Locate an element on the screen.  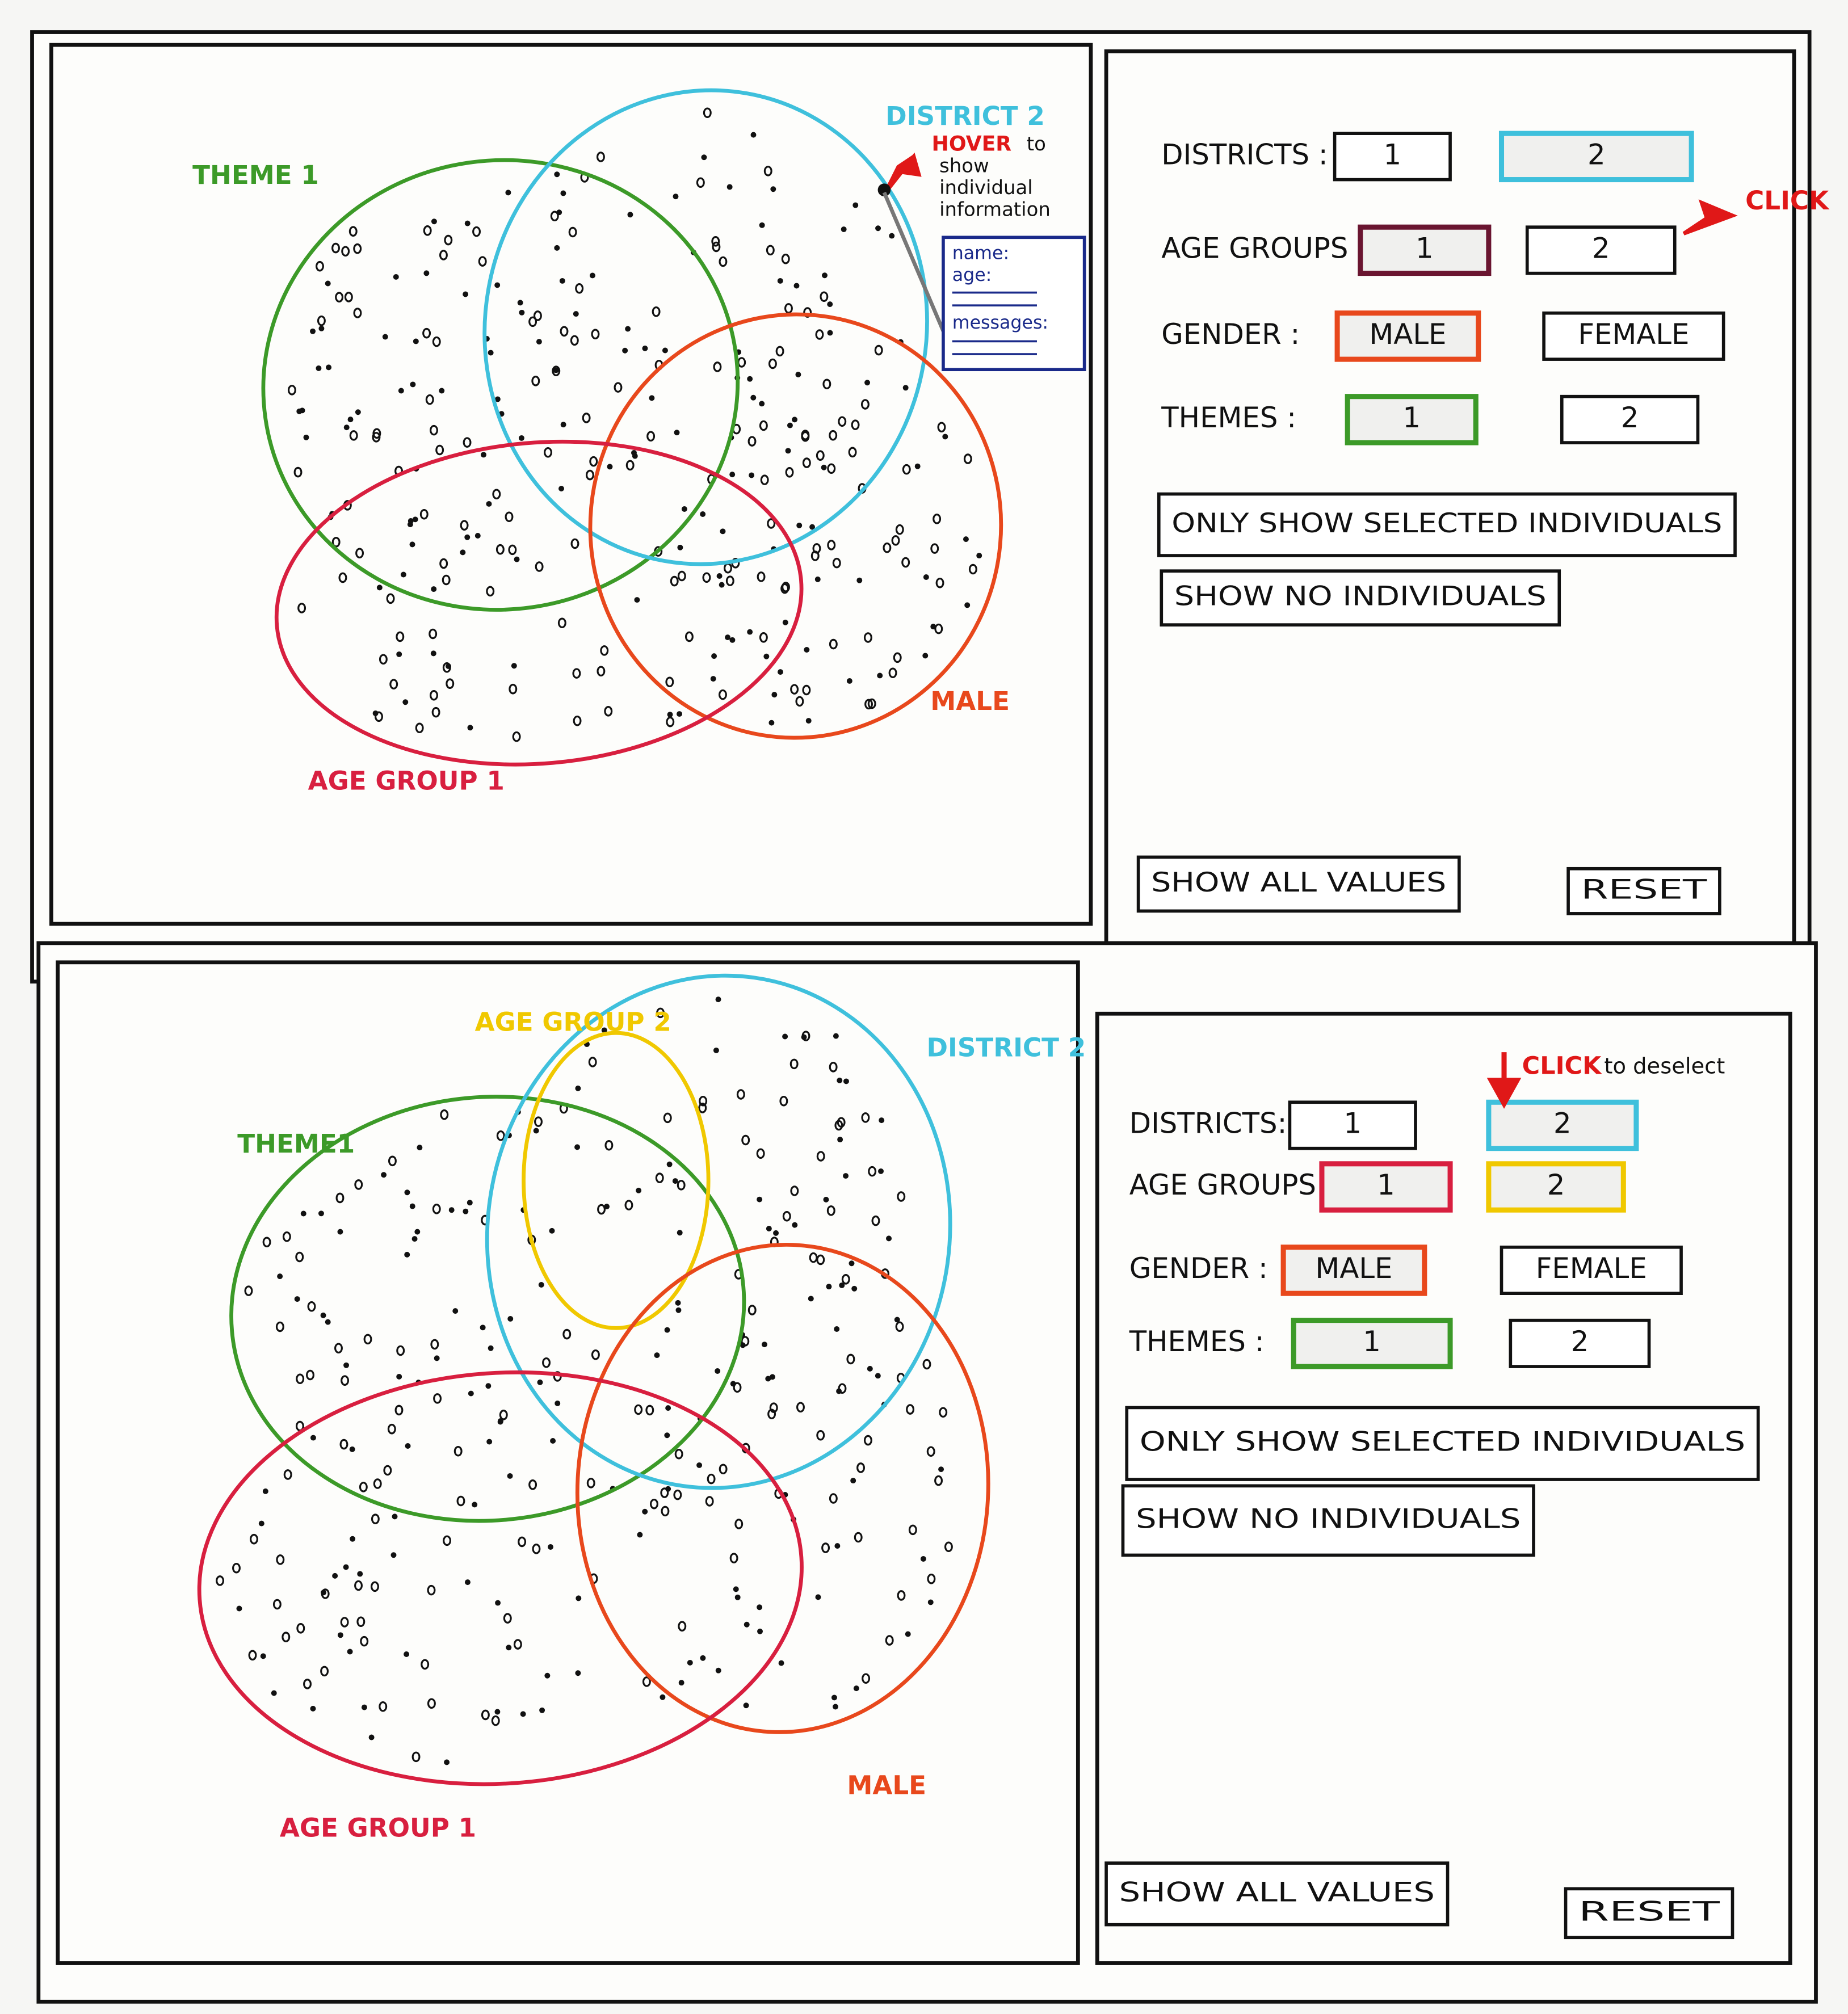
toggle-button-label: 1 is located at coordinates (1411, 417).